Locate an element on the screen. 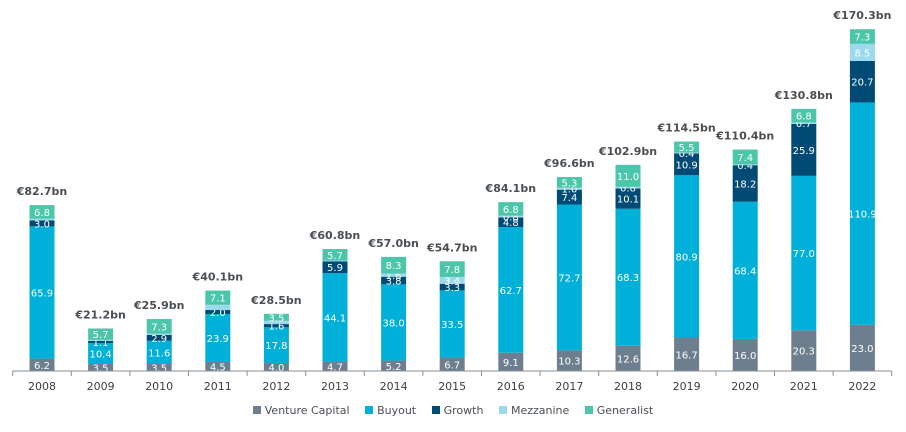  segment-value-label: 11.6 is located at coordinates (159, 353).